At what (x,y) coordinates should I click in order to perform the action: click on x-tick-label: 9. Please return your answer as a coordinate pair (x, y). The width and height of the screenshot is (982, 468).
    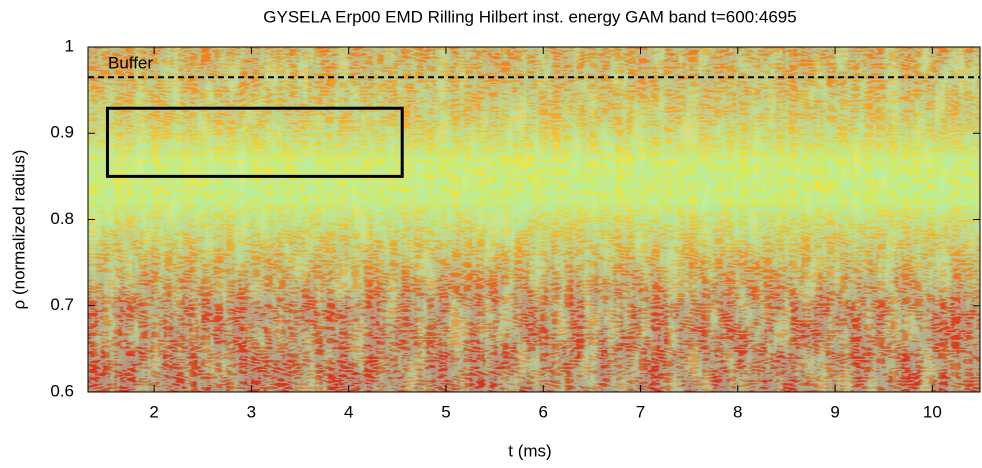
    Looking at the image, I should click on (834, 411).